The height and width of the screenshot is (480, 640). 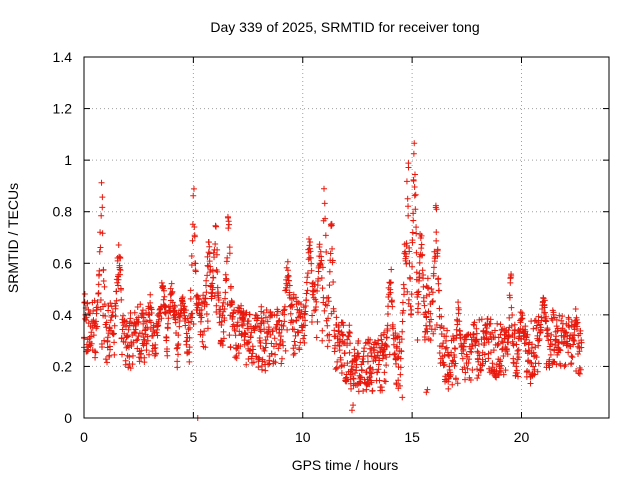 I want to click on x-tick-label: 5, so click(x=193, y=437).